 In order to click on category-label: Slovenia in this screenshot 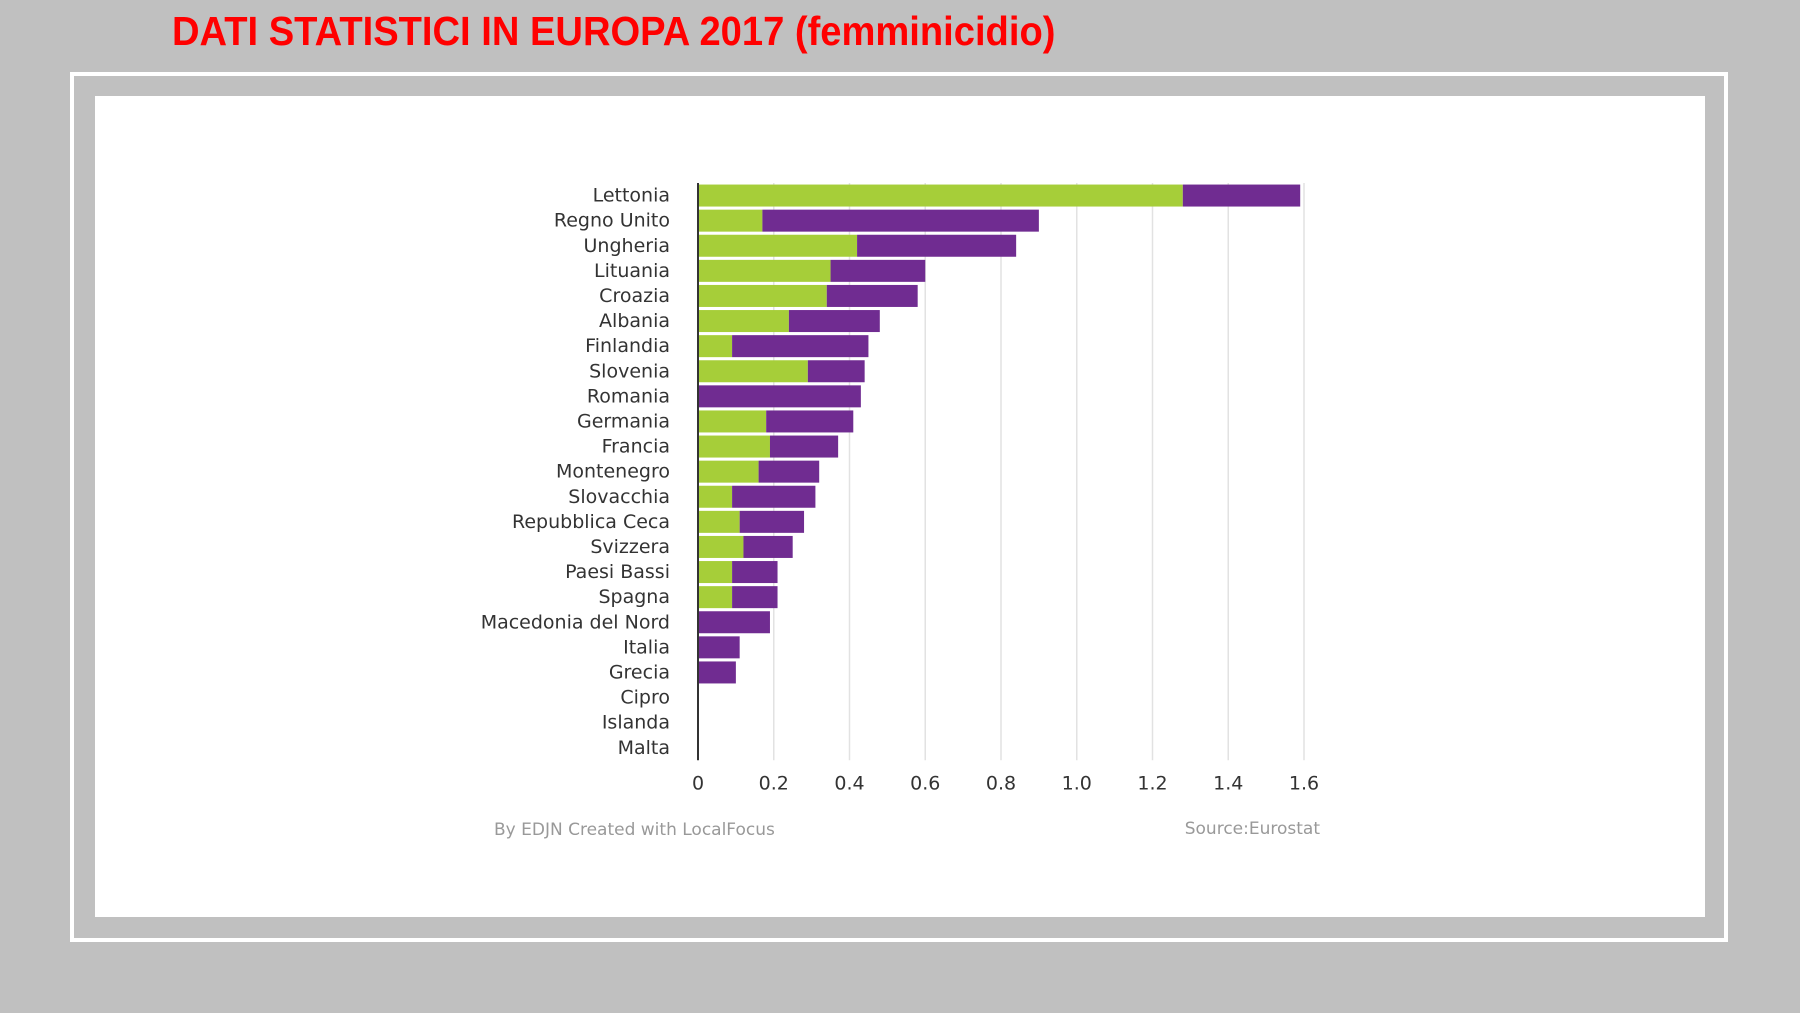, I will do `click(629, 371)`.